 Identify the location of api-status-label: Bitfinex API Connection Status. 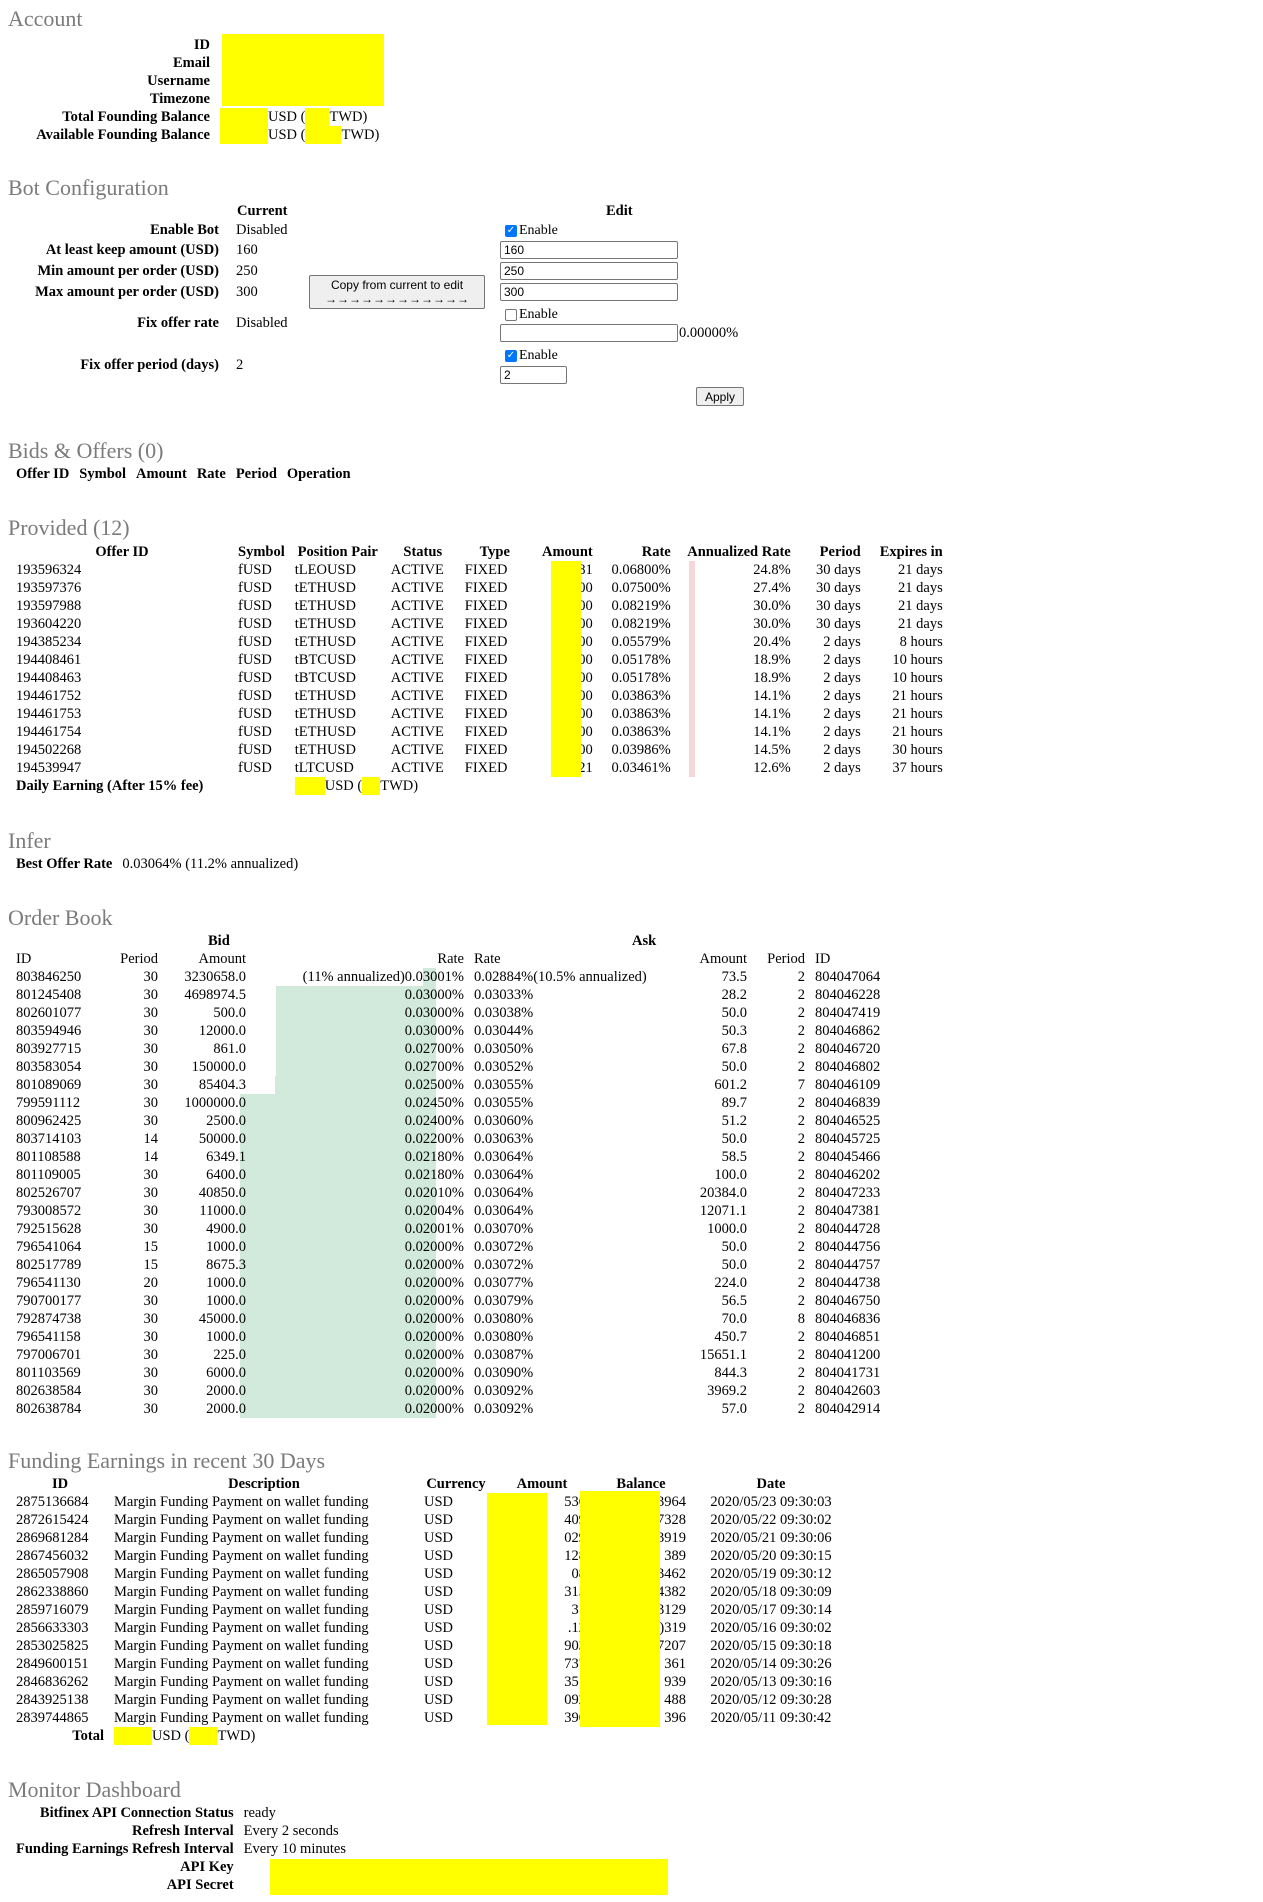
(136, 1813).